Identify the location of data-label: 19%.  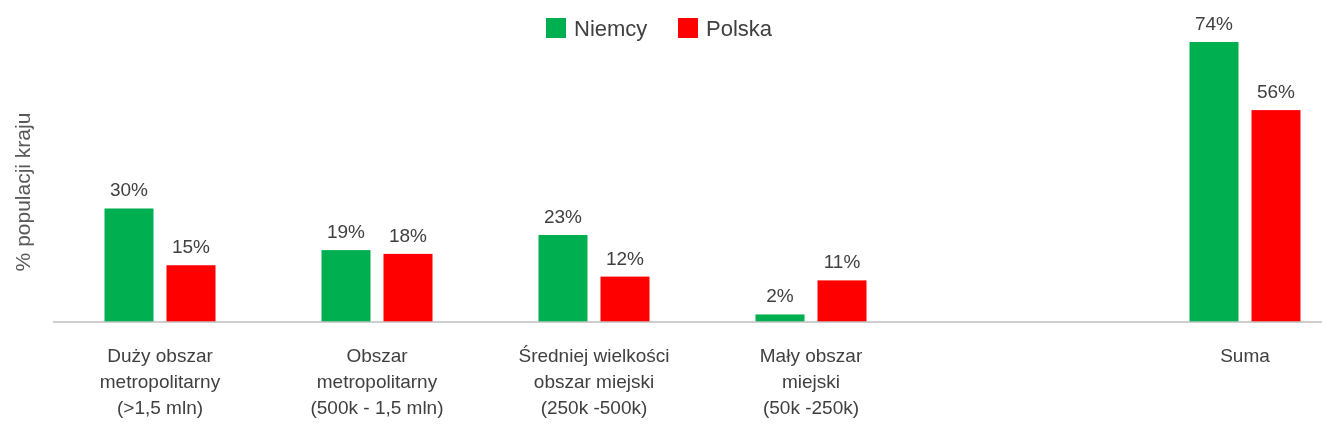
(346, 232).